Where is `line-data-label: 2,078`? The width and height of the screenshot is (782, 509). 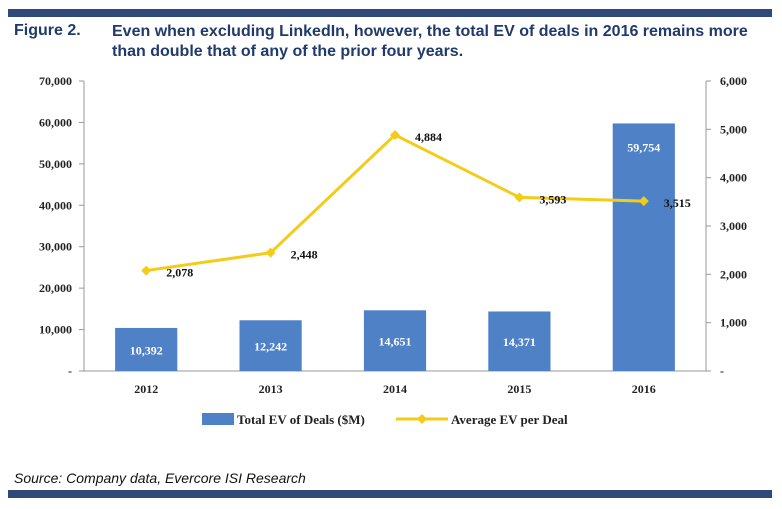
line-data-label: 2,078 is located at coordinates (179, 273).